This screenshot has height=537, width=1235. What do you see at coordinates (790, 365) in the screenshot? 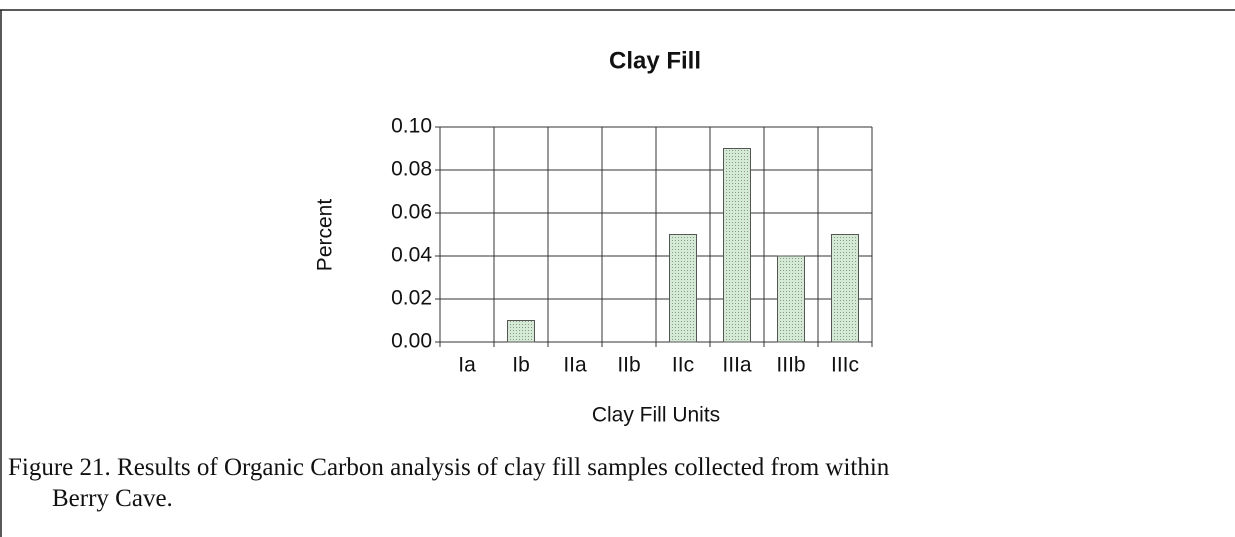
I see `x-tick-label: IIIb` at bounding box center [790, 365].